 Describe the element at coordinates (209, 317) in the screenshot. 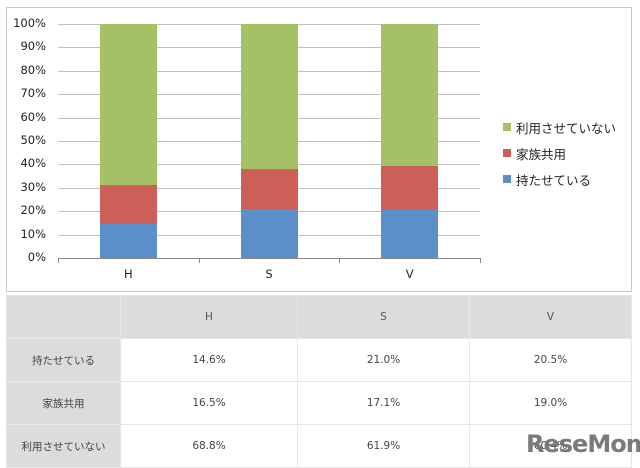

I see `table-header-cell: H` at that location.